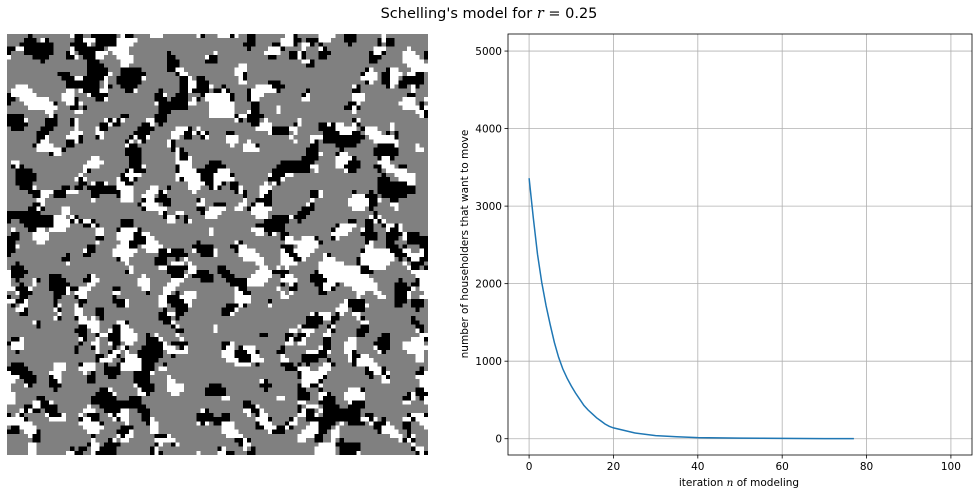 The width and height of the screenshot is (978, 497). What do you see at coordinates (697, 467) in the screenshot?
I see `x-tick-label: 40` at bounding box center [697, 467].